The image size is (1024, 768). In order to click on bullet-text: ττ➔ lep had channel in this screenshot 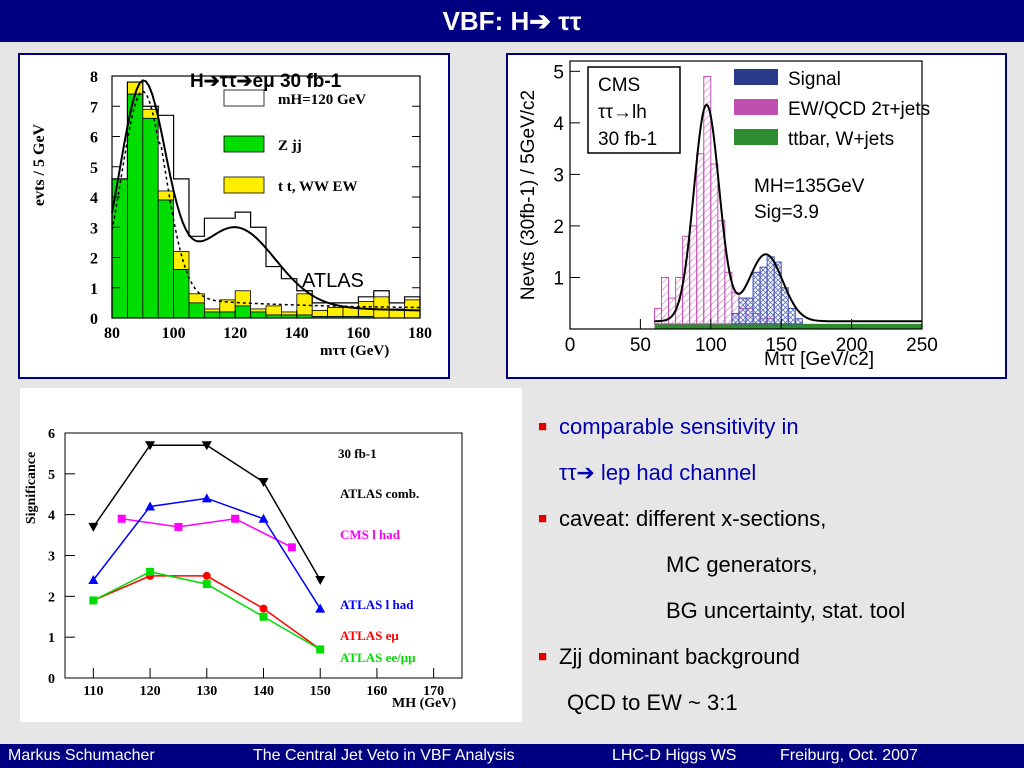, I will do `click(658, 472)`.